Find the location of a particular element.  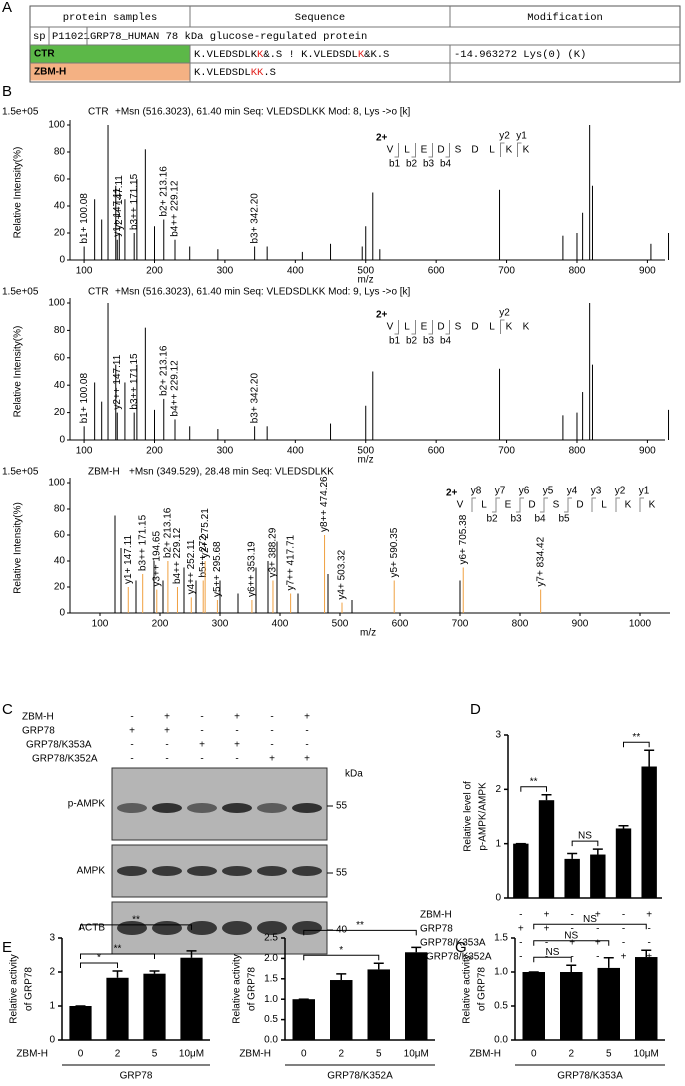

peak-label: b1+ 100.08 is located at coordinates (84, 218).